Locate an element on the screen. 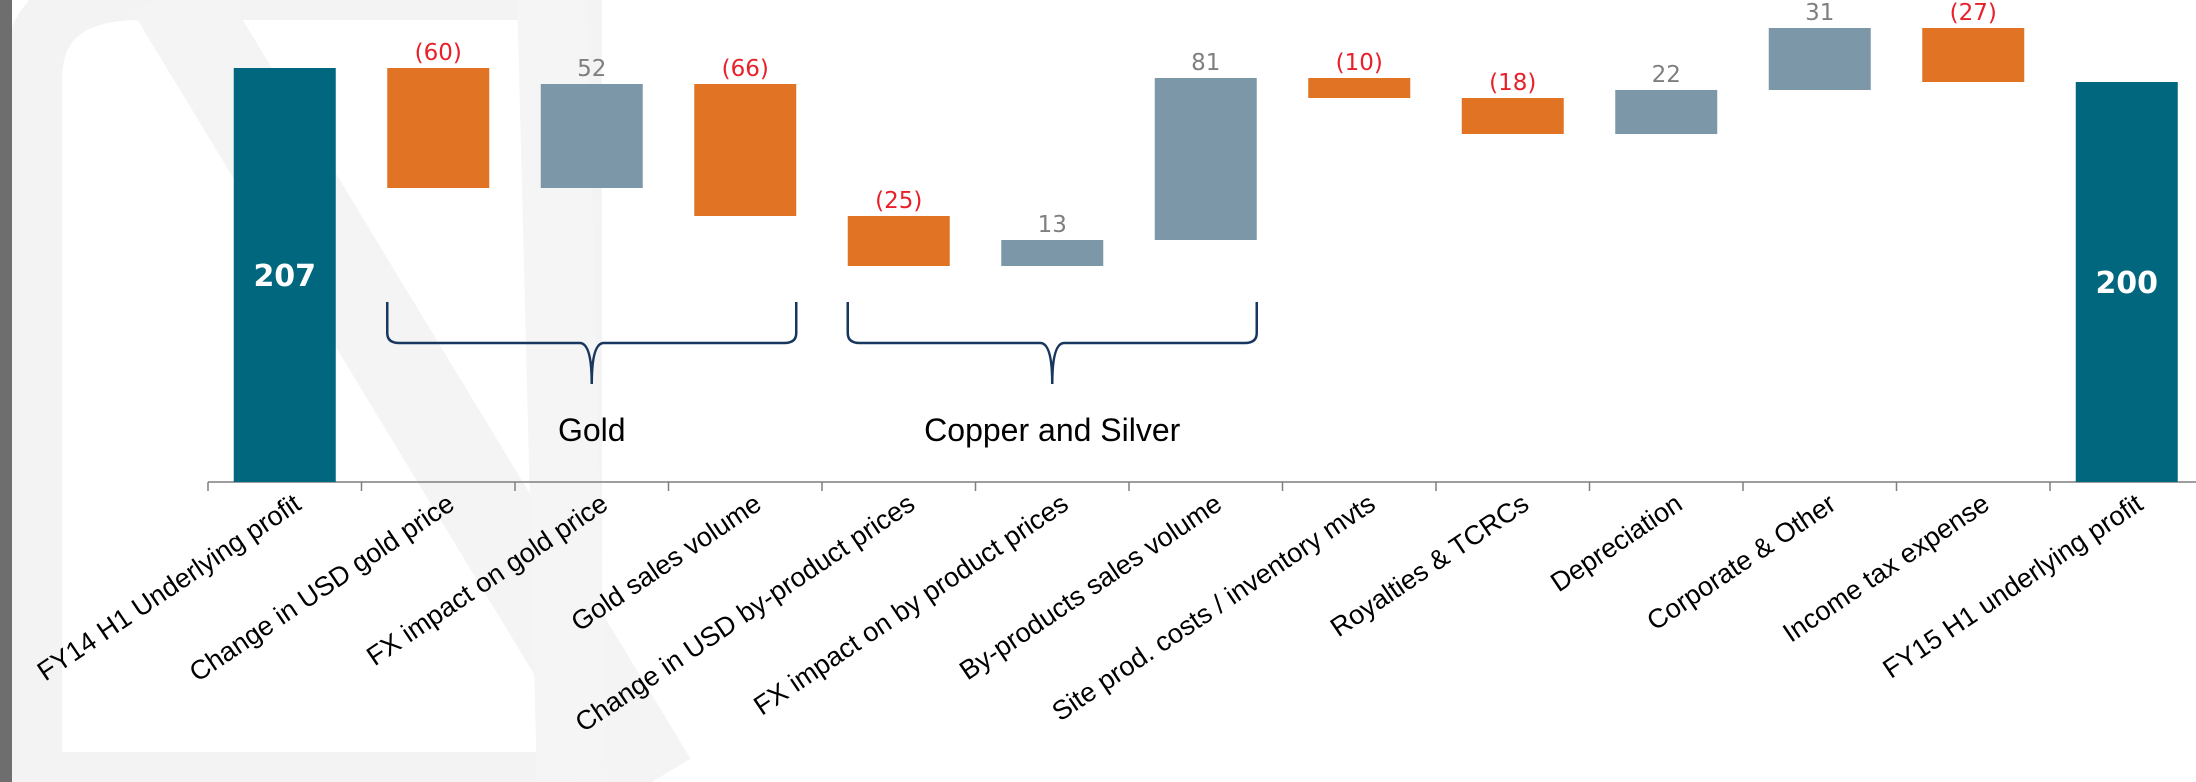 This screenshot has height=782, width=2196. category-tick-label: FY14 H1 Underlying profit is located at coordinates (169, 587).